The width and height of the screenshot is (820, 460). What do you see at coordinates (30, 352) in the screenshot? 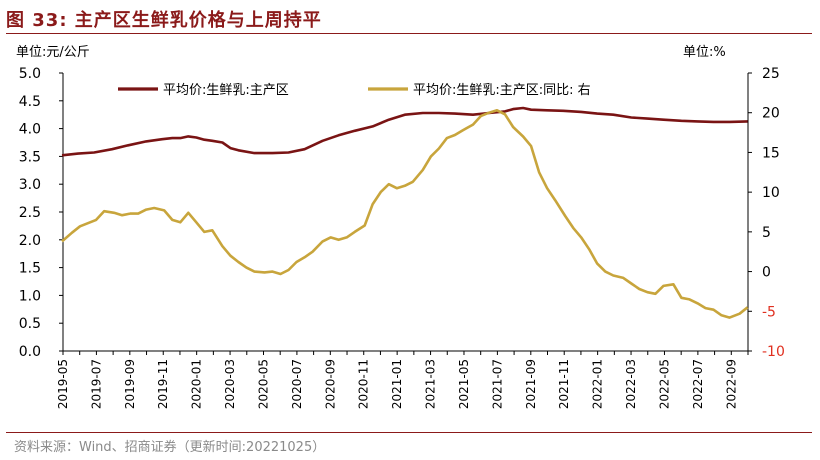
I see `left-tick-label: 0.0` at bounding box center [30, 352].